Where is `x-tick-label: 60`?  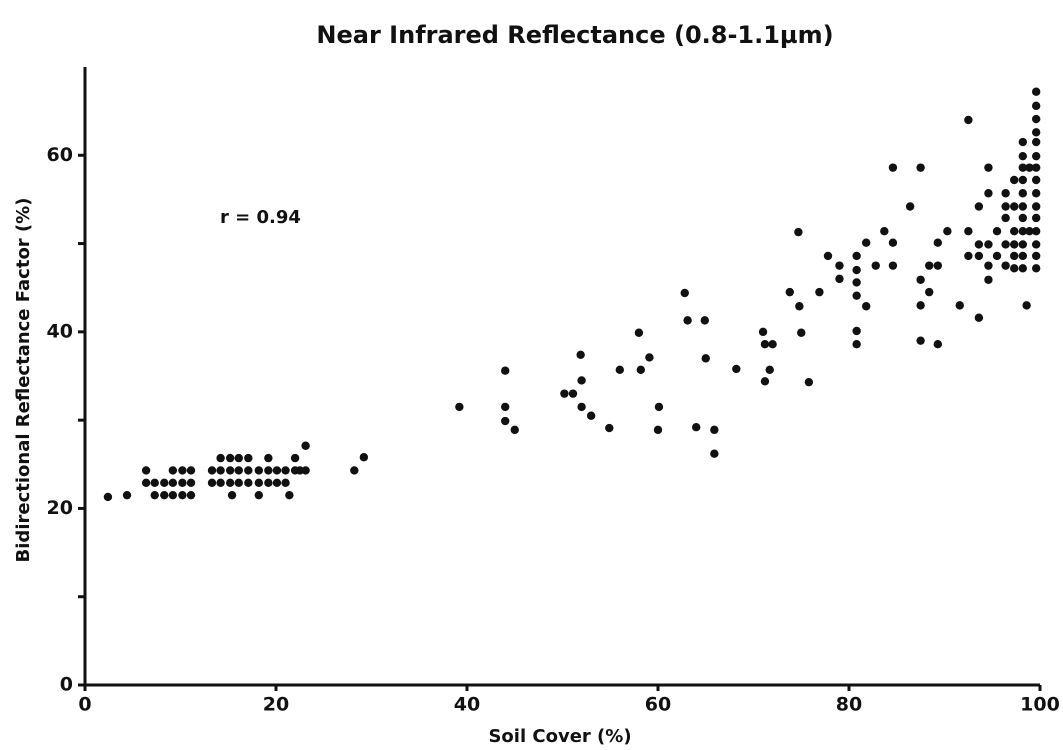
x-tick-label: 60 is located at coordinates (658, 705).